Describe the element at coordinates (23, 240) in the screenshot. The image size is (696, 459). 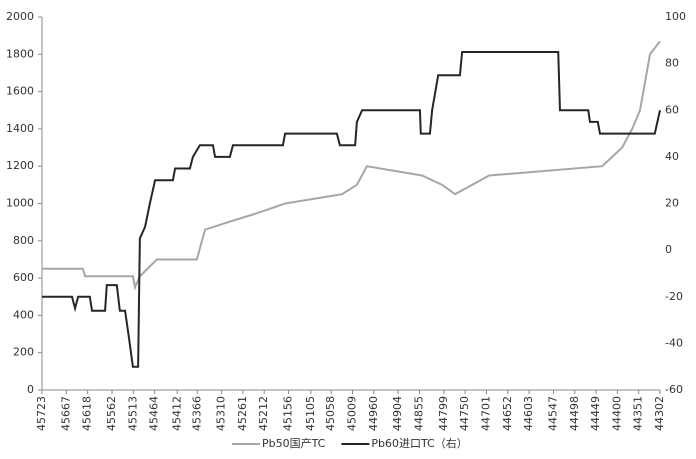
I see `y-tick-label: 800` at that location.